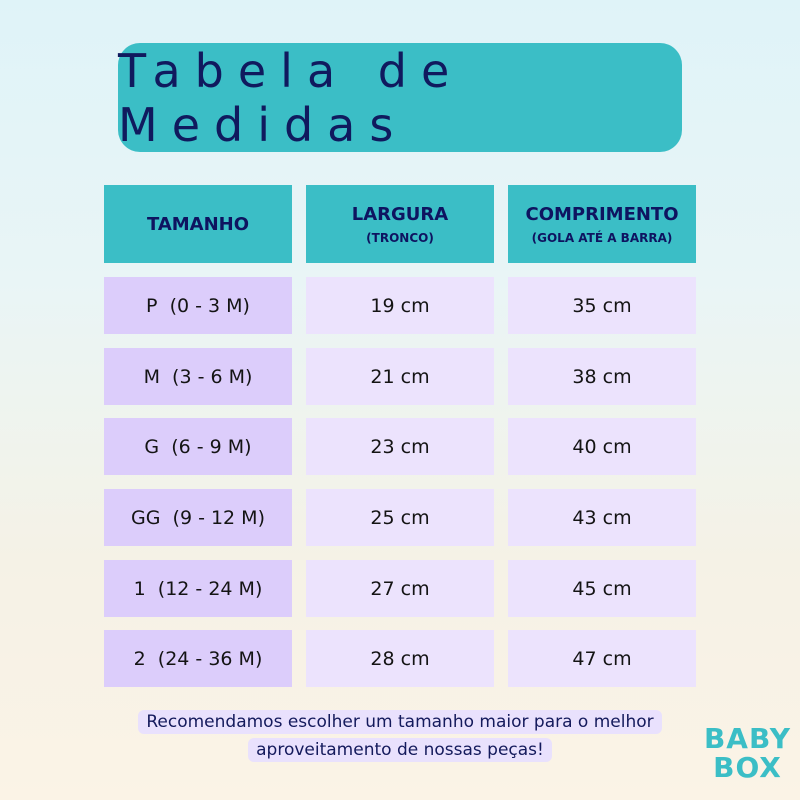  Describe the element at coordinates (602, 658) in the screenshot. I see `length-cell: 47 cm` at that location.